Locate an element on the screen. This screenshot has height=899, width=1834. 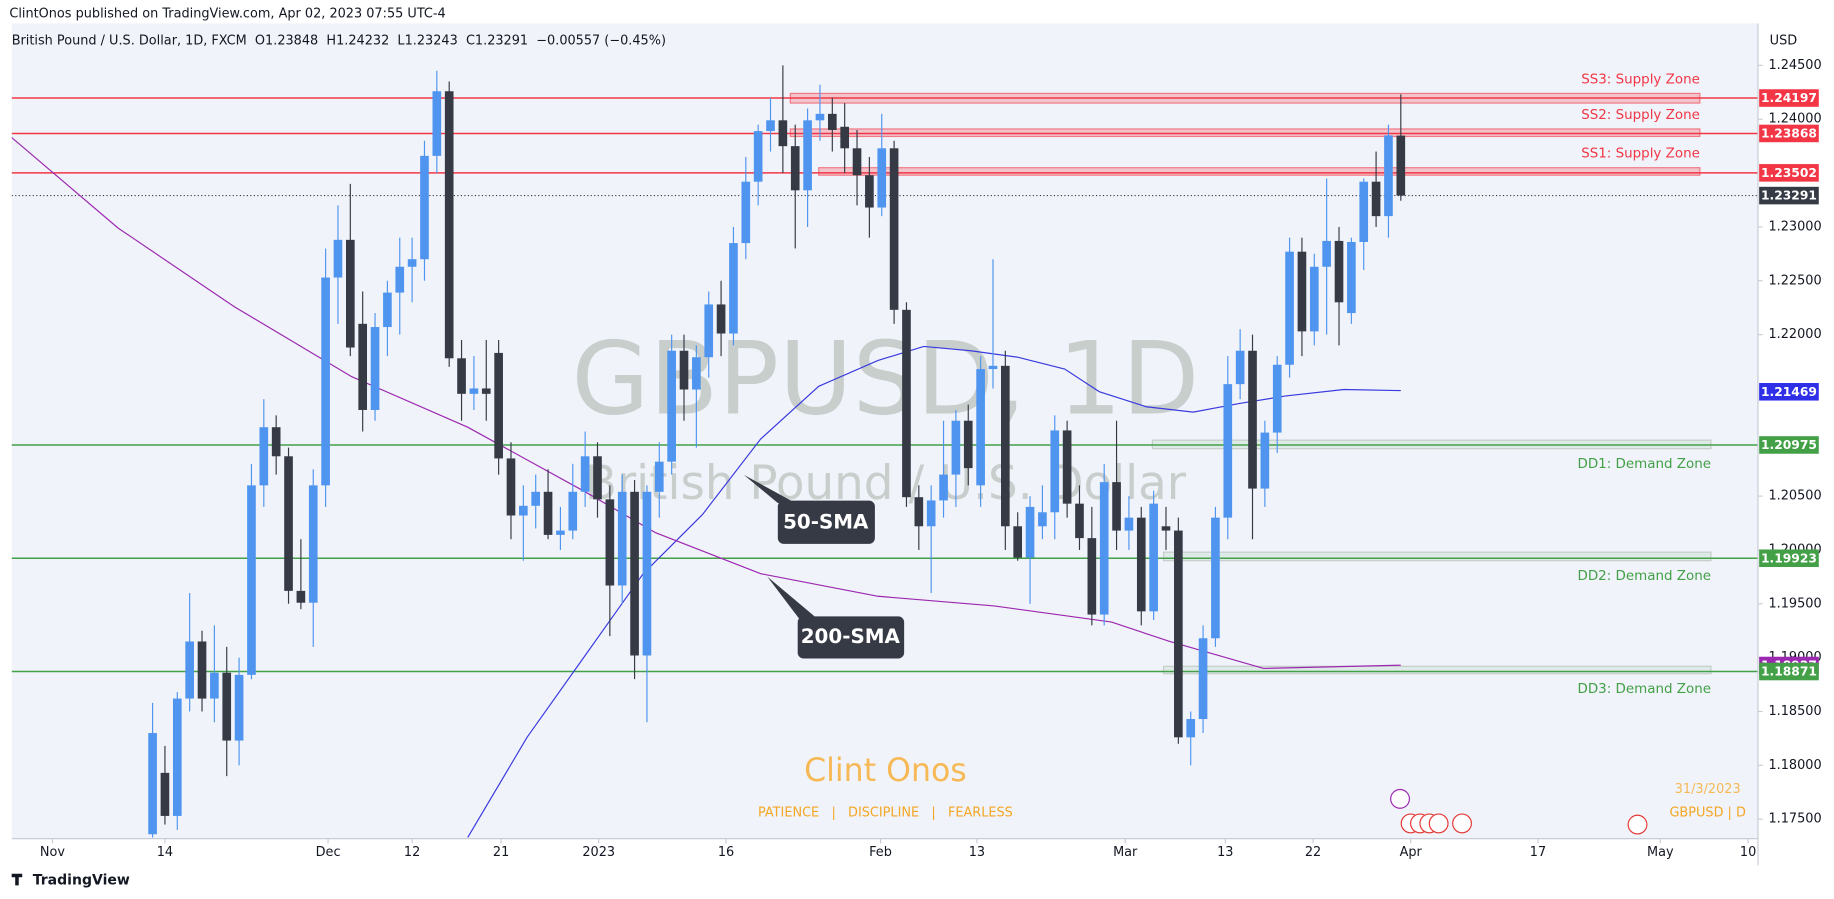
footer-logo: TradingView is located at coordinates (81, 881).